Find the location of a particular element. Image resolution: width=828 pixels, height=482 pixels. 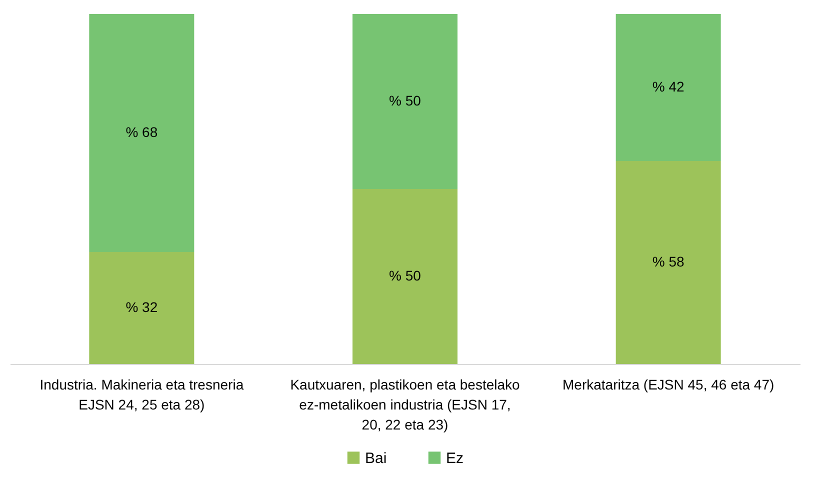

data-label: % 68 is located at coordinates (142, 132).